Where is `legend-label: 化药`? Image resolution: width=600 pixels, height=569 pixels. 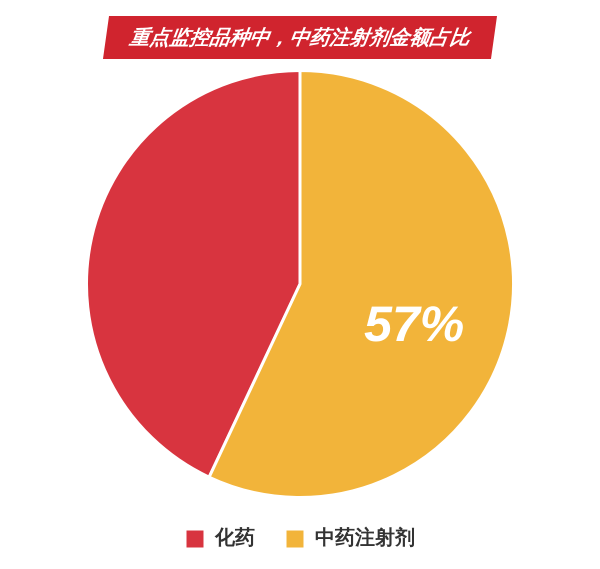
legend-label: 化药 is located at coordinates (234, 537).